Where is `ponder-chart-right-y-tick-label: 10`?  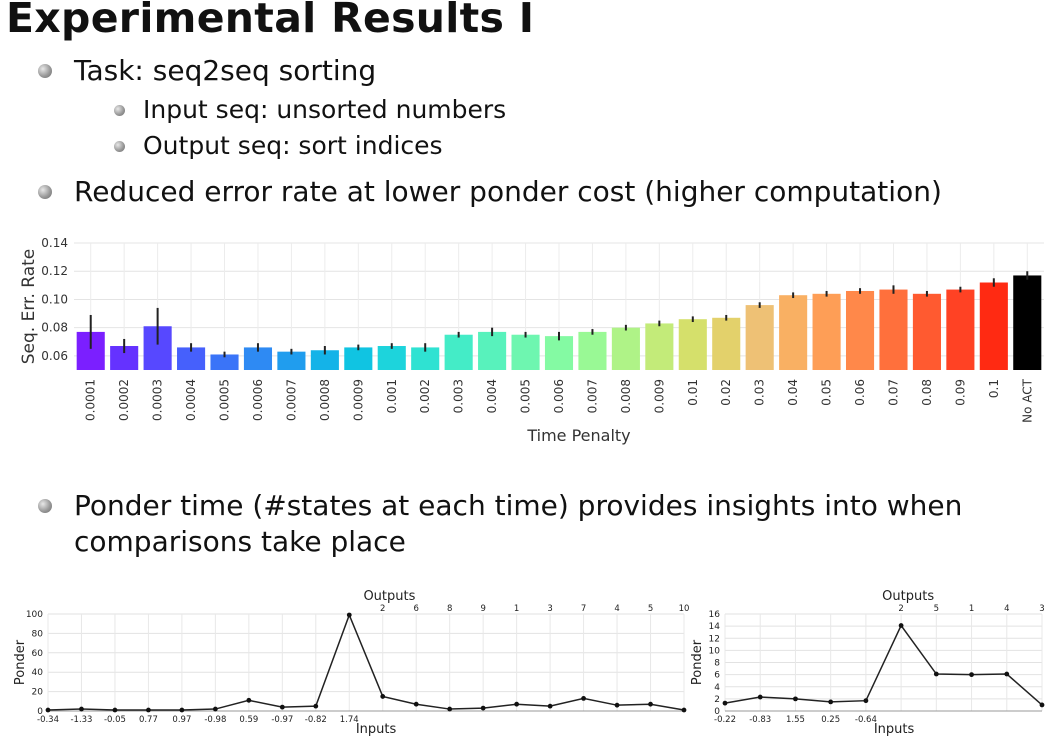 ponder-chart-right-y-tick-label: 10 is located at coordinates (715, 651).